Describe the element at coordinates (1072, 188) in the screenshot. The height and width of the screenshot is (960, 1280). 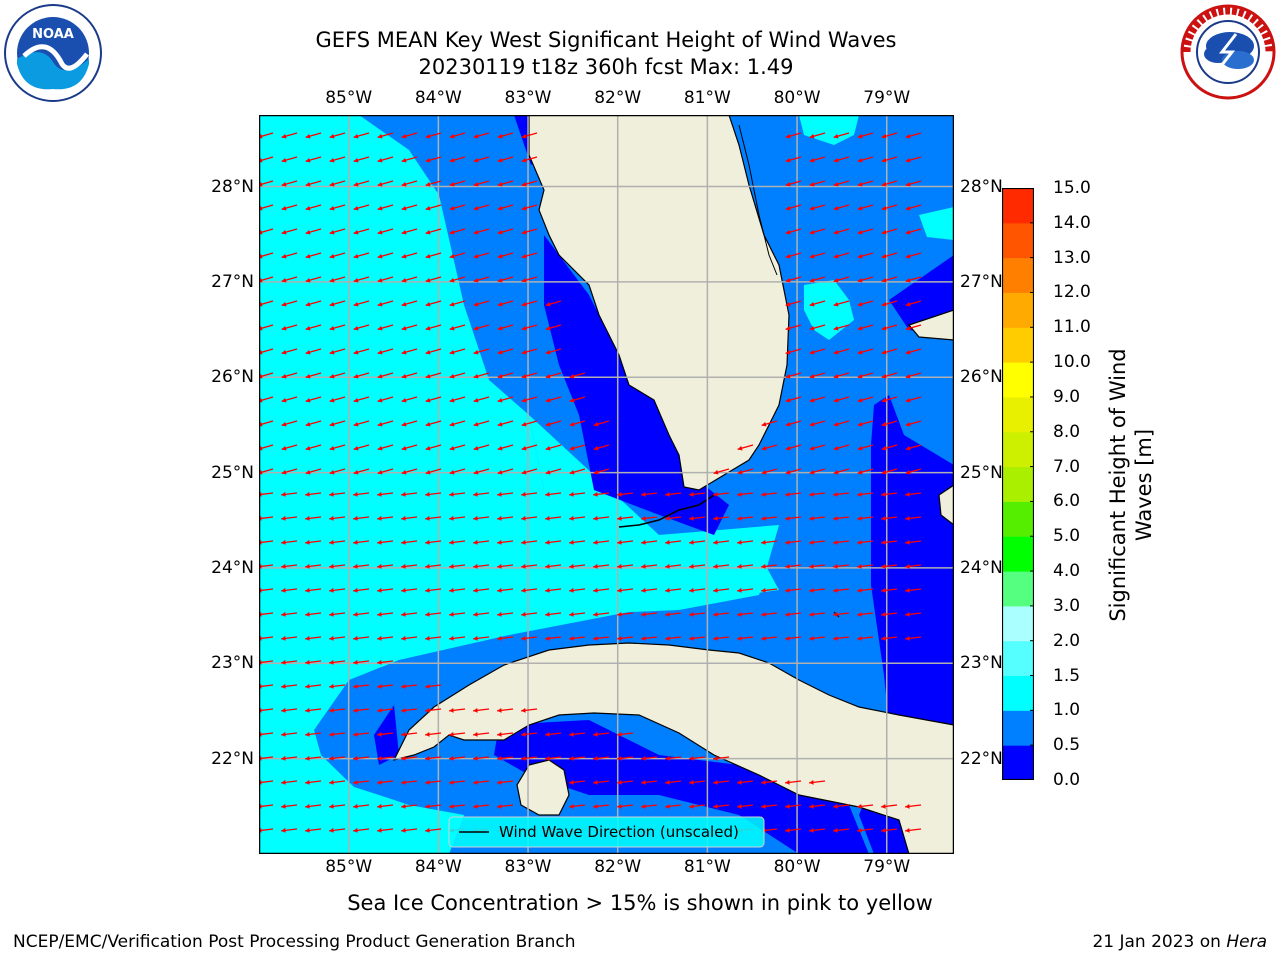
I see `colorbar-label-17: 15.0` at that location.